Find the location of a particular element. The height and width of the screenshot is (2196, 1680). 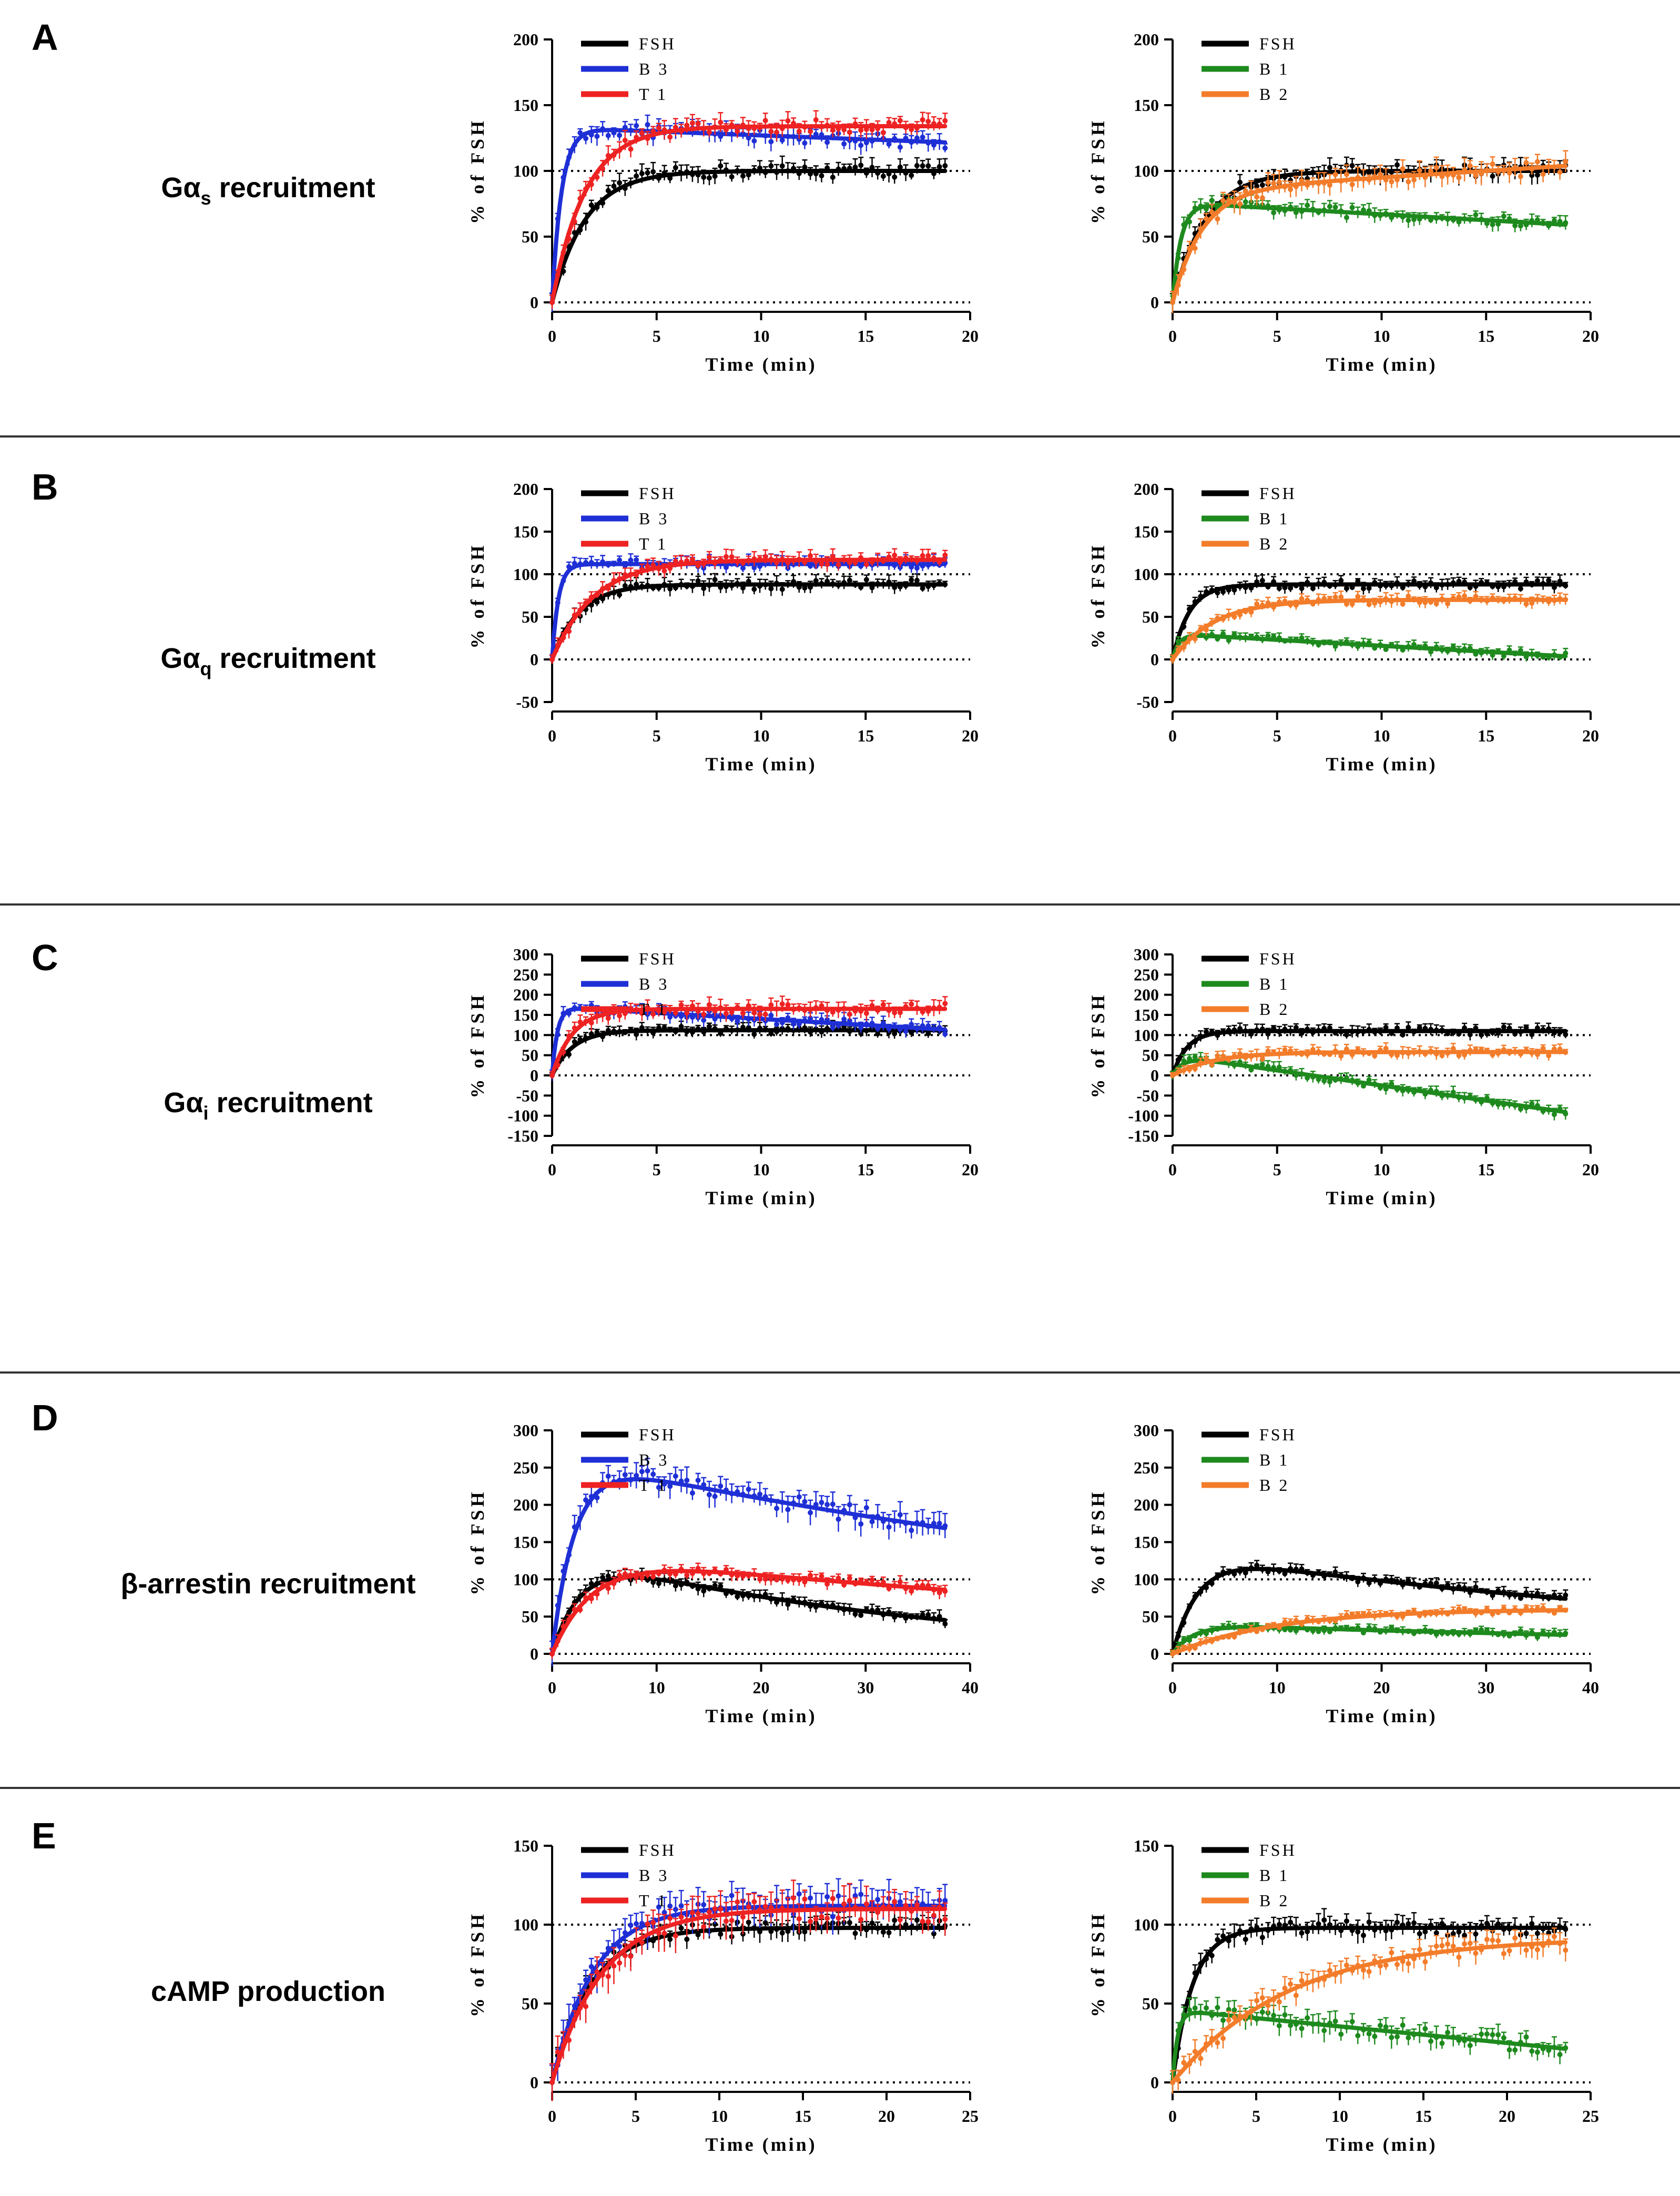

series-t1 is located at coordinates (748, 1611).